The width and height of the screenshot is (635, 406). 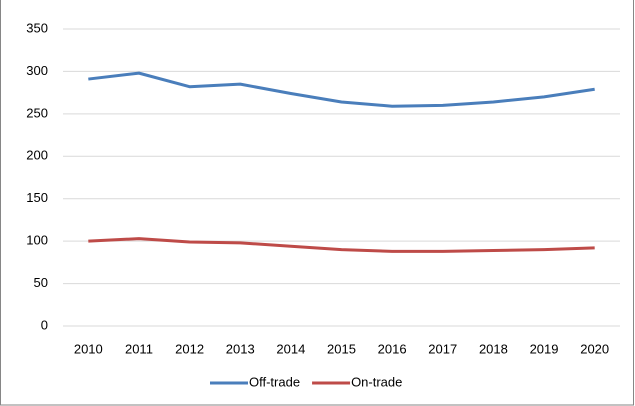 What do you see at coordinates (544, 348) in the screenshot?
I see `x-tick-label: 2019` at bounding box center [544, 348].